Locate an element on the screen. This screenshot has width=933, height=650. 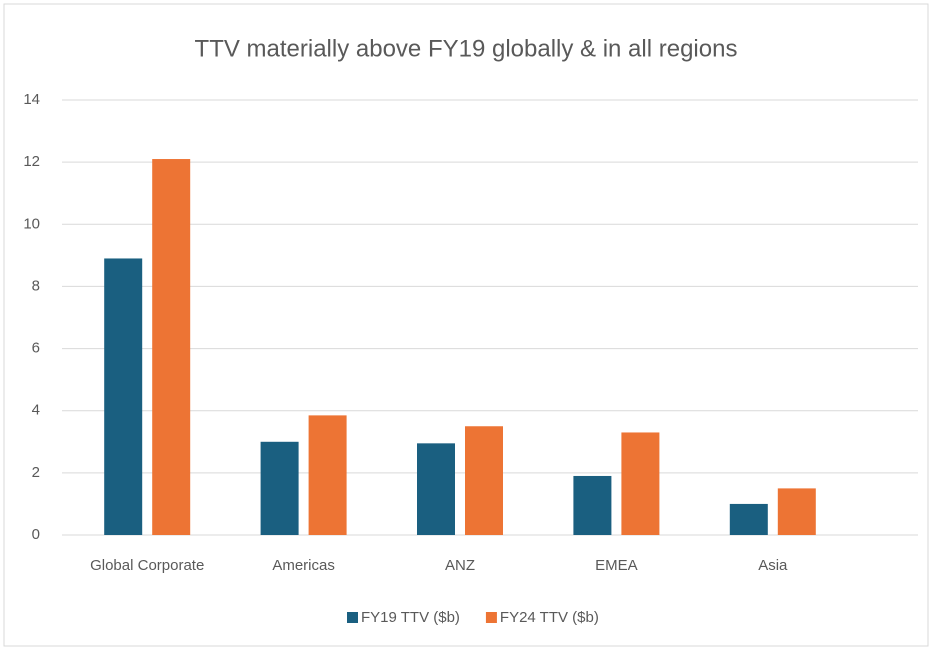
x-tick-label: Global Corporate is located at coordinates (147, 565).